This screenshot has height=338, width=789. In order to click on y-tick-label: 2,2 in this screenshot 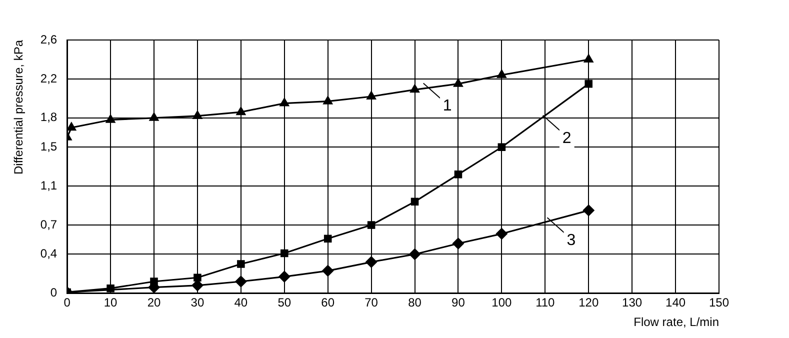, I will do `click(49, 78)`.